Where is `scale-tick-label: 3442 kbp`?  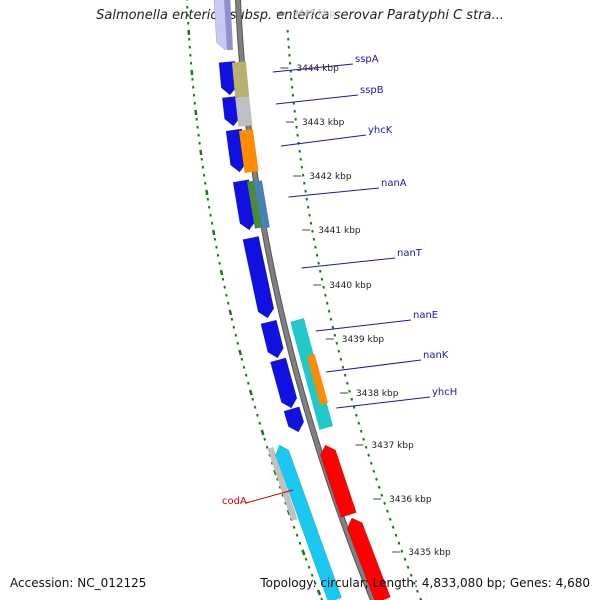 scale-tick-label: 3442 kbp is located at coordinates (330, 177).